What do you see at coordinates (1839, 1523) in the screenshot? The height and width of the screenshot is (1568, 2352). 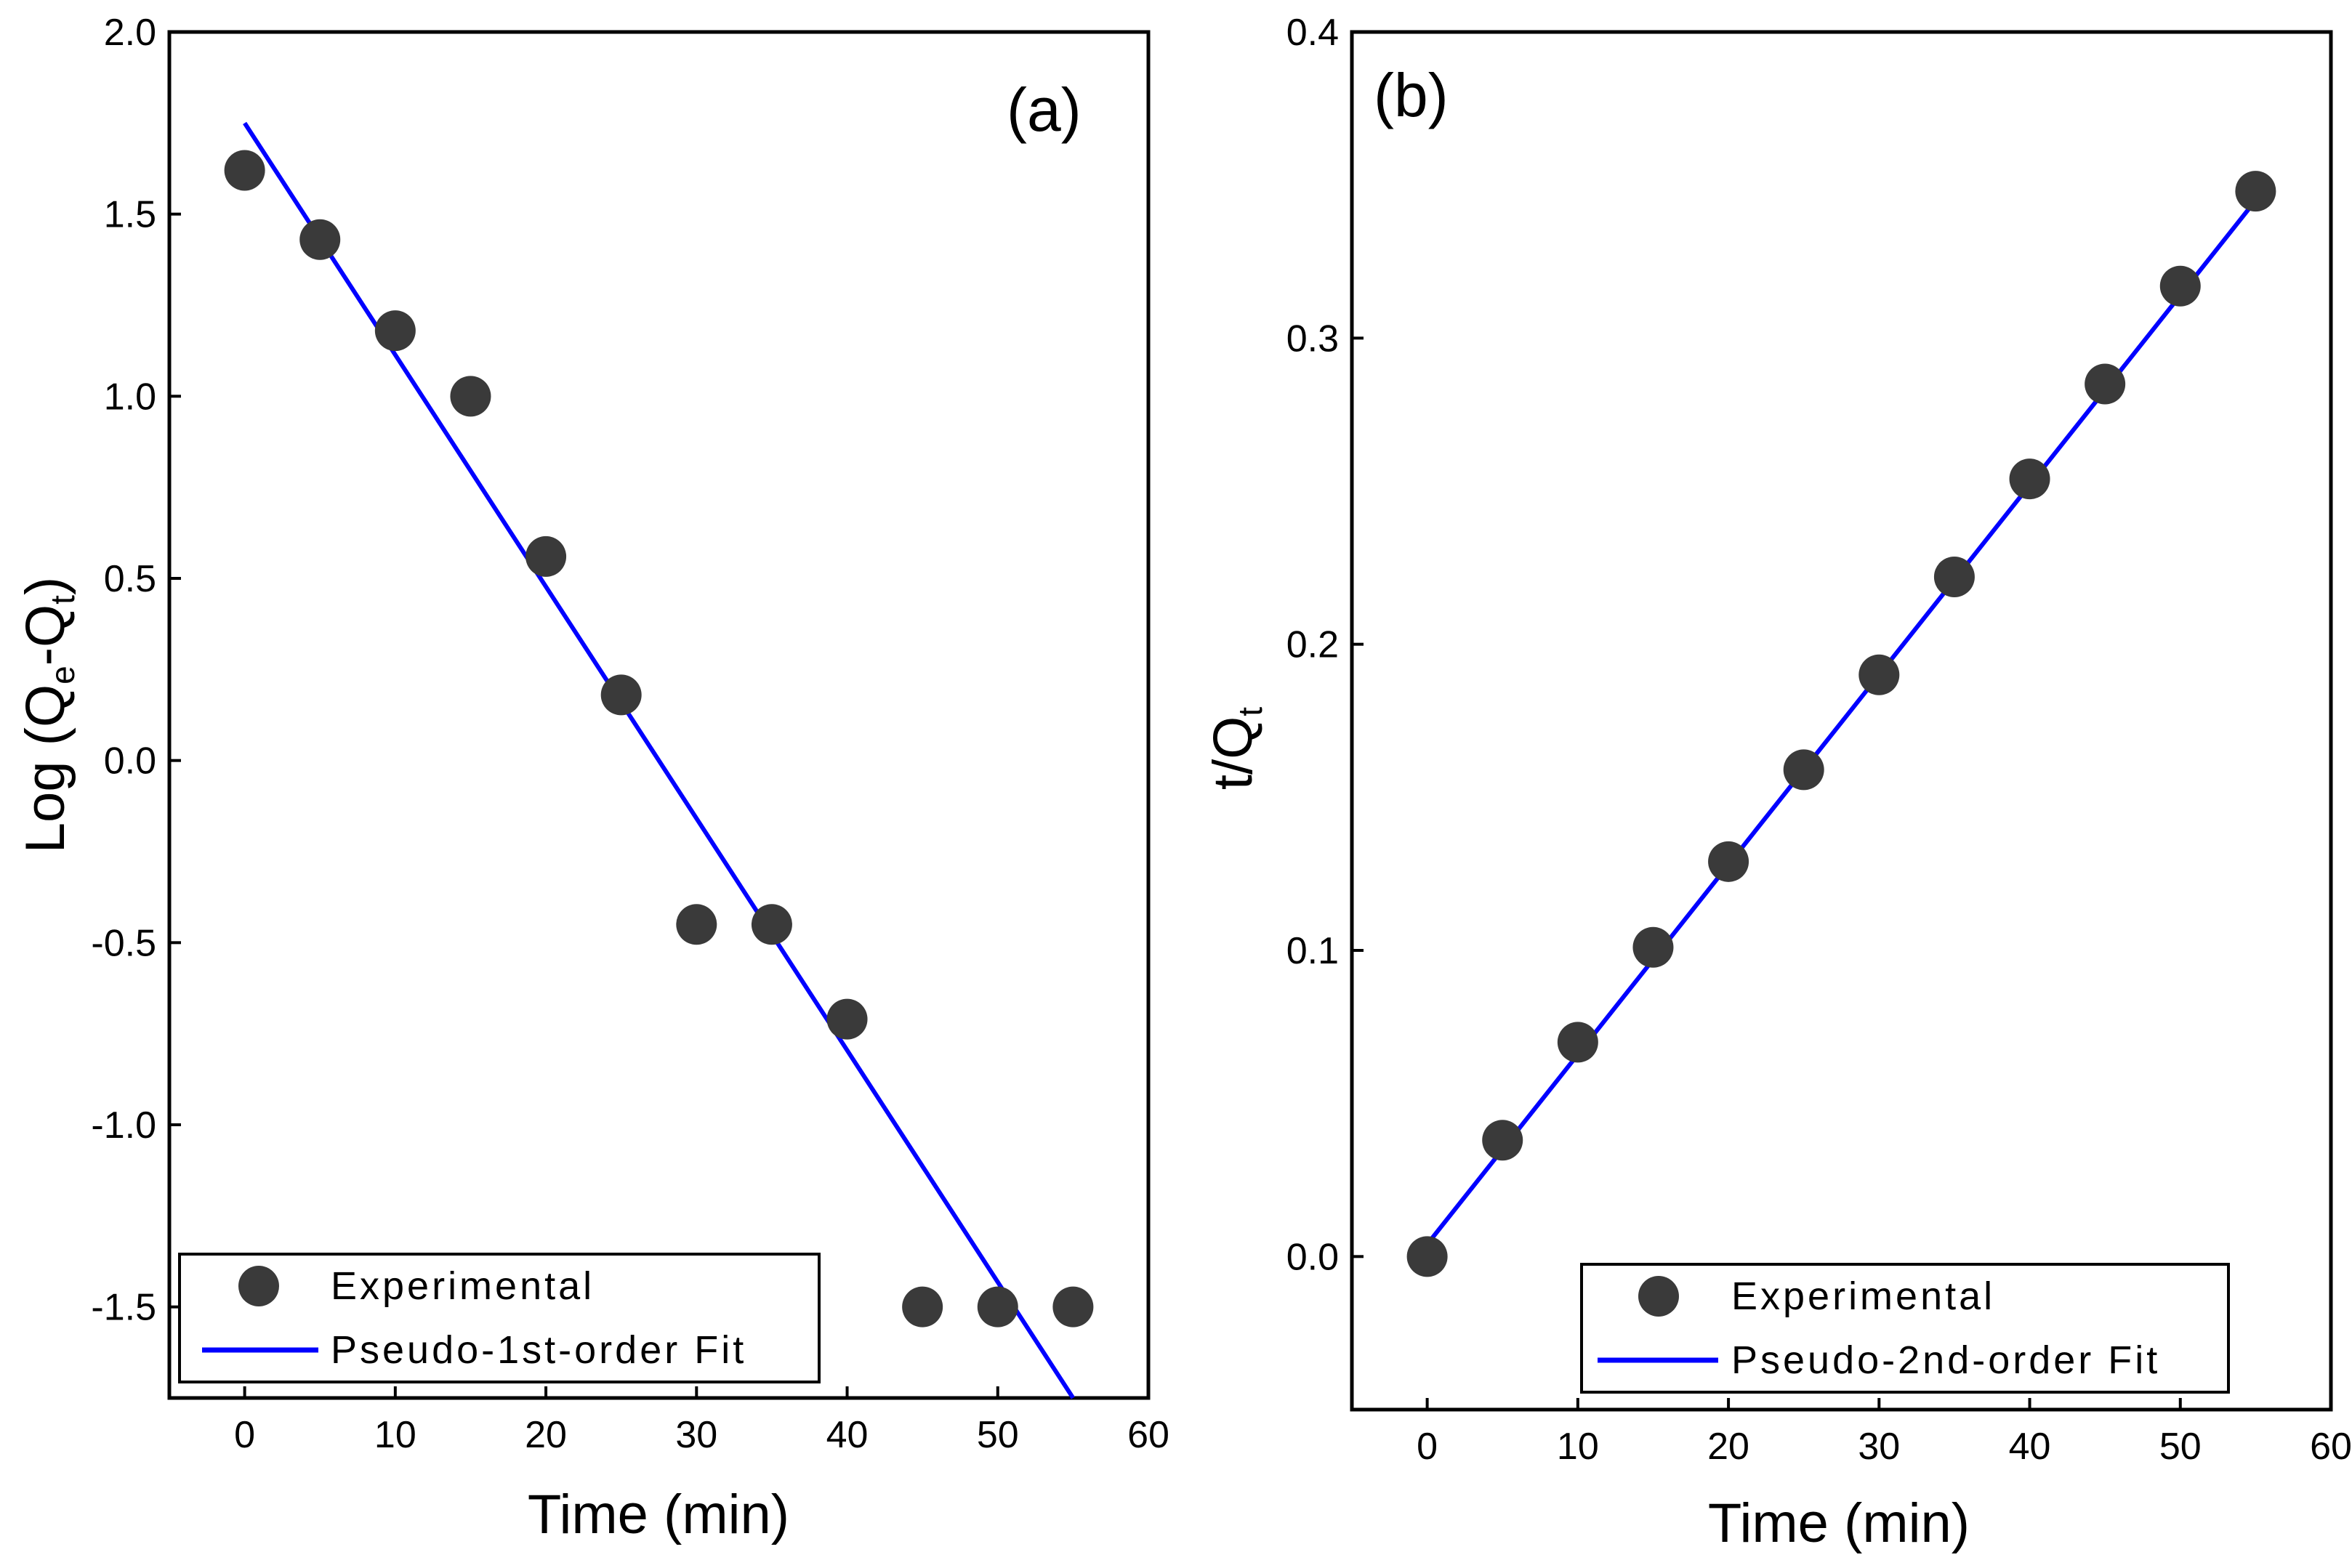 I see `x-axis-title-b: Time (min)` at bounding box center [1839, 1523].